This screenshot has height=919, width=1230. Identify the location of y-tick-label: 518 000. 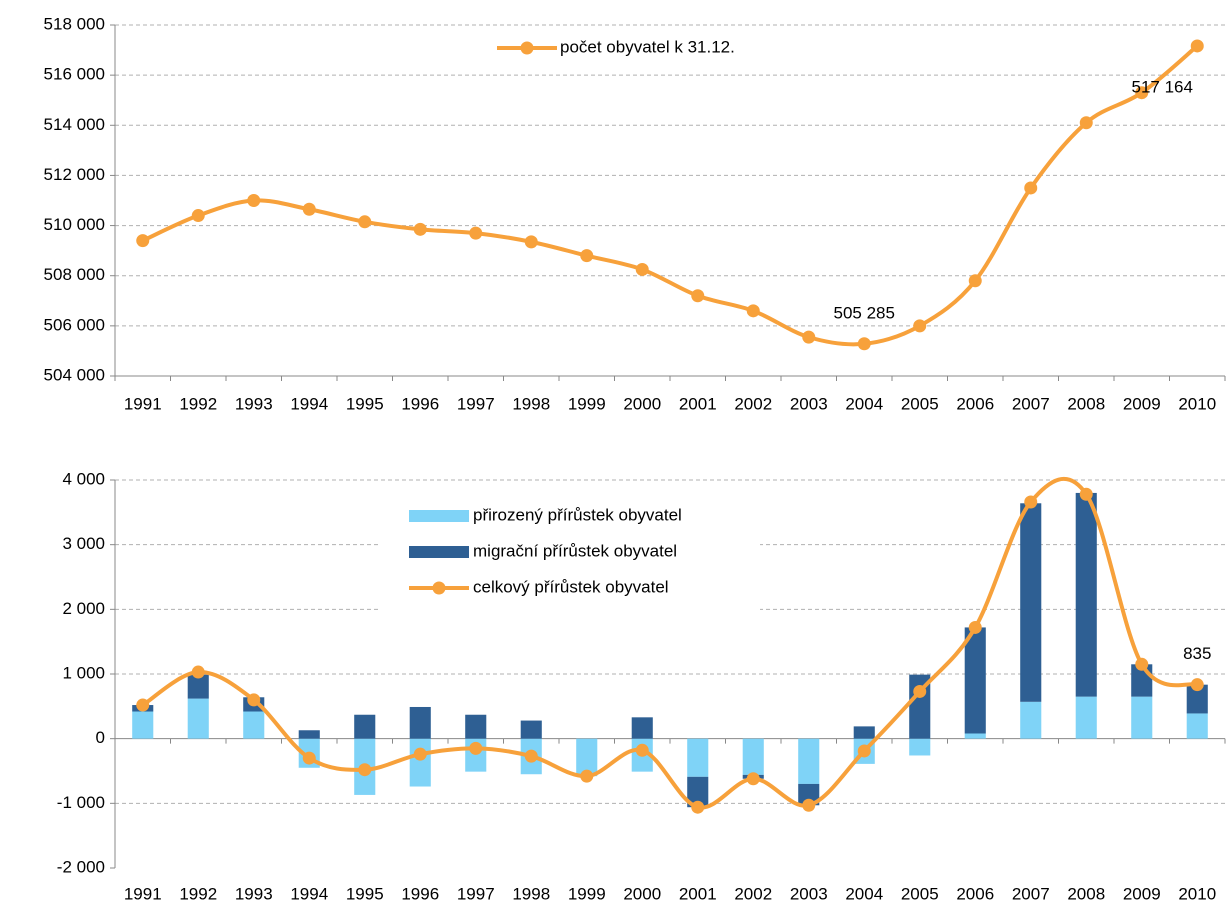
(74, 23).